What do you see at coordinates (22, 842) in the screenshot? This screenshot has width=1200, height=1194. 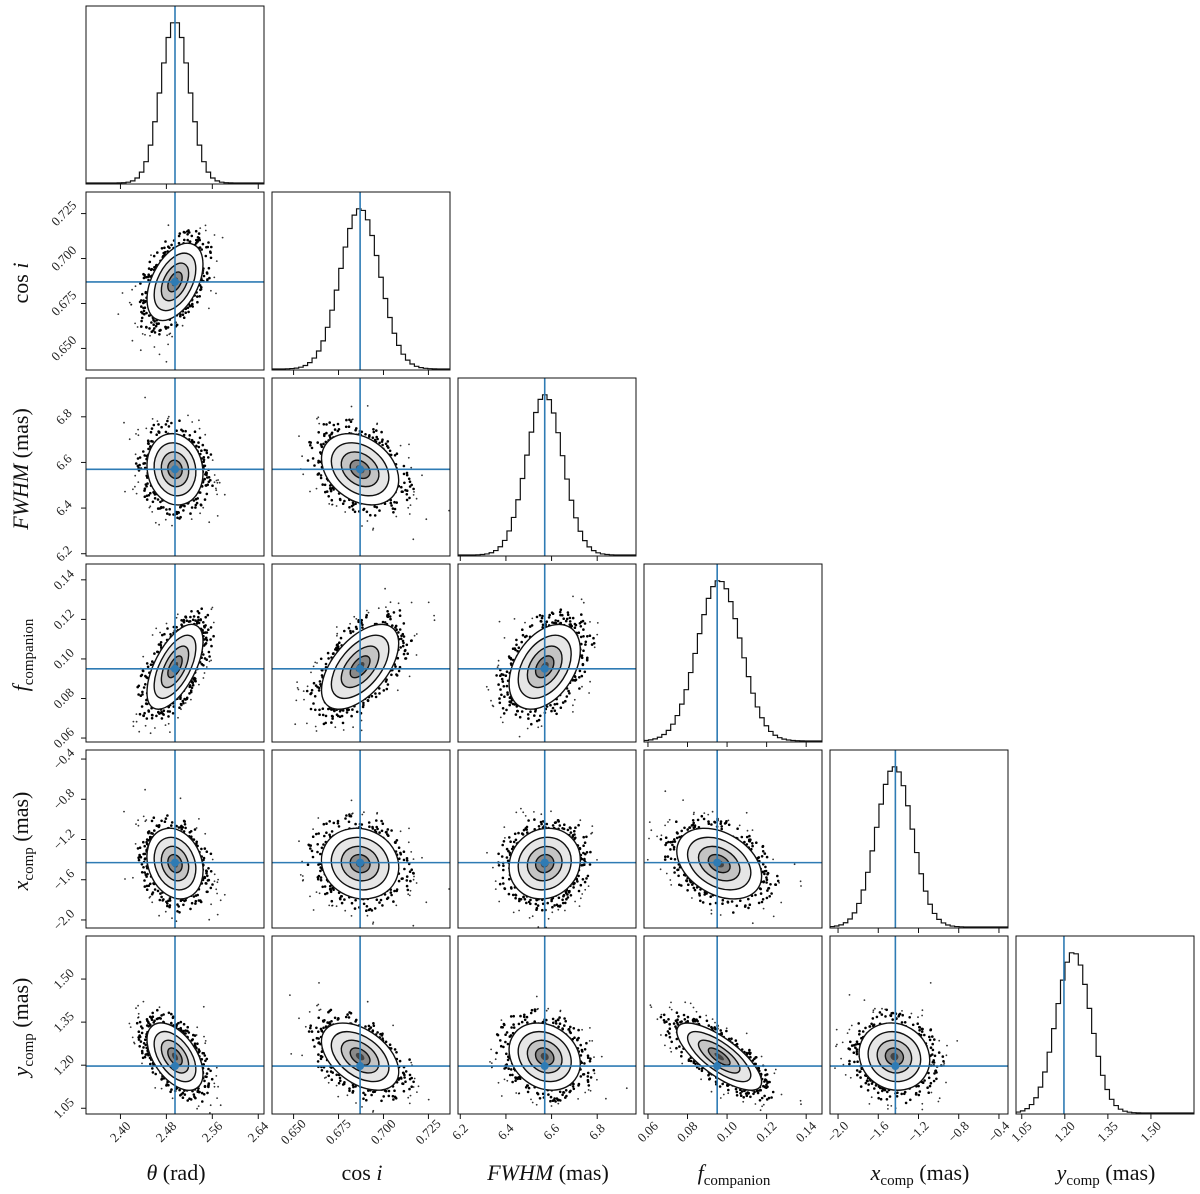 I see `ylabel-xcomp: xcomp (mas)` at bounding box center [22, 842].